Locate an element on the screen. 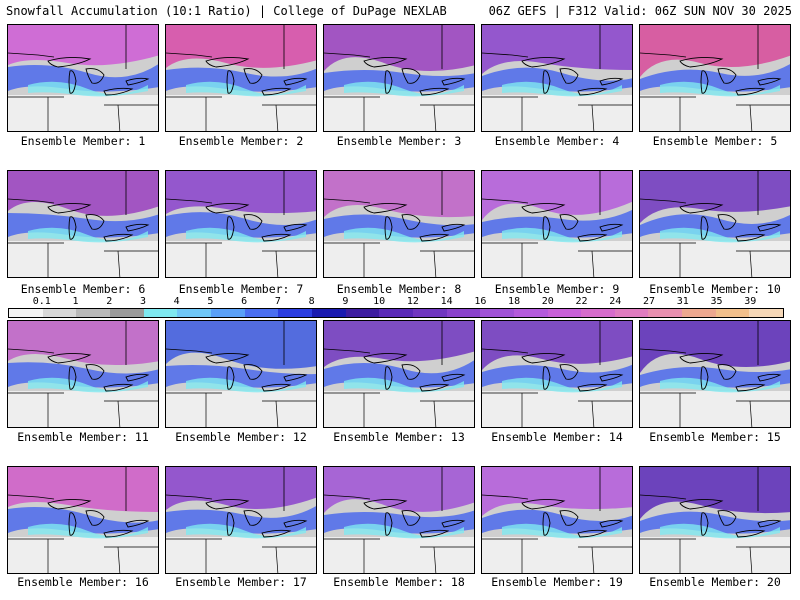 The image size is (800, 600). colorbar-label: 39 is located at coordinates (750, 301).